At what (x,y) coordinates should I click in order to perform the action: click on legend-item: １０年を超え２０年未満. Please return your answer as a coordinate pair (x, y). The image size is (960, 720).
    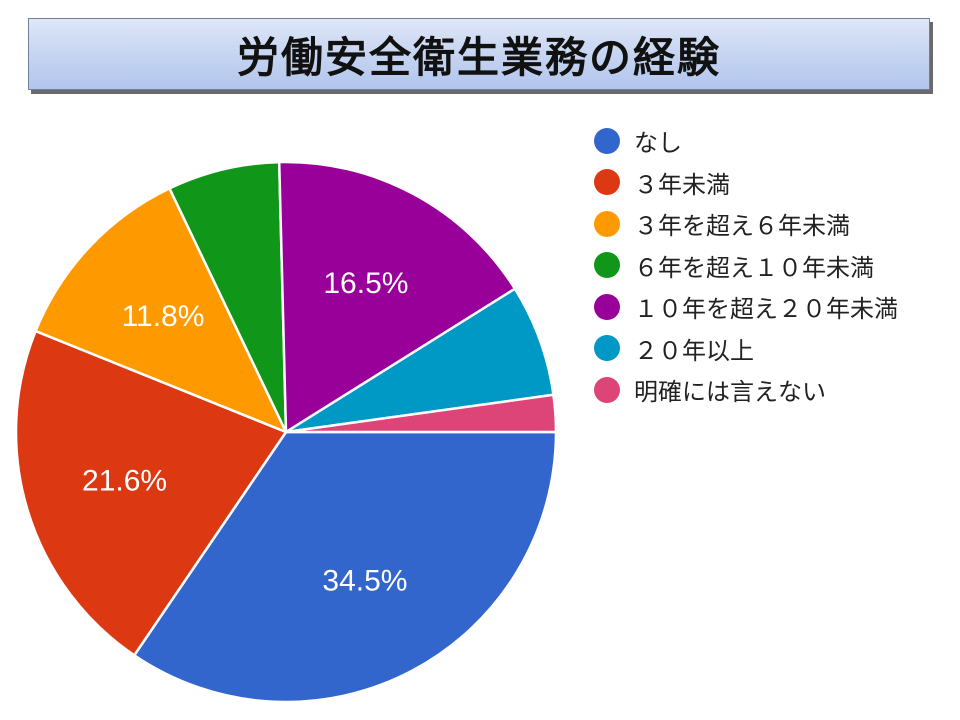
    Looking at the image, I should click on (769, 307).